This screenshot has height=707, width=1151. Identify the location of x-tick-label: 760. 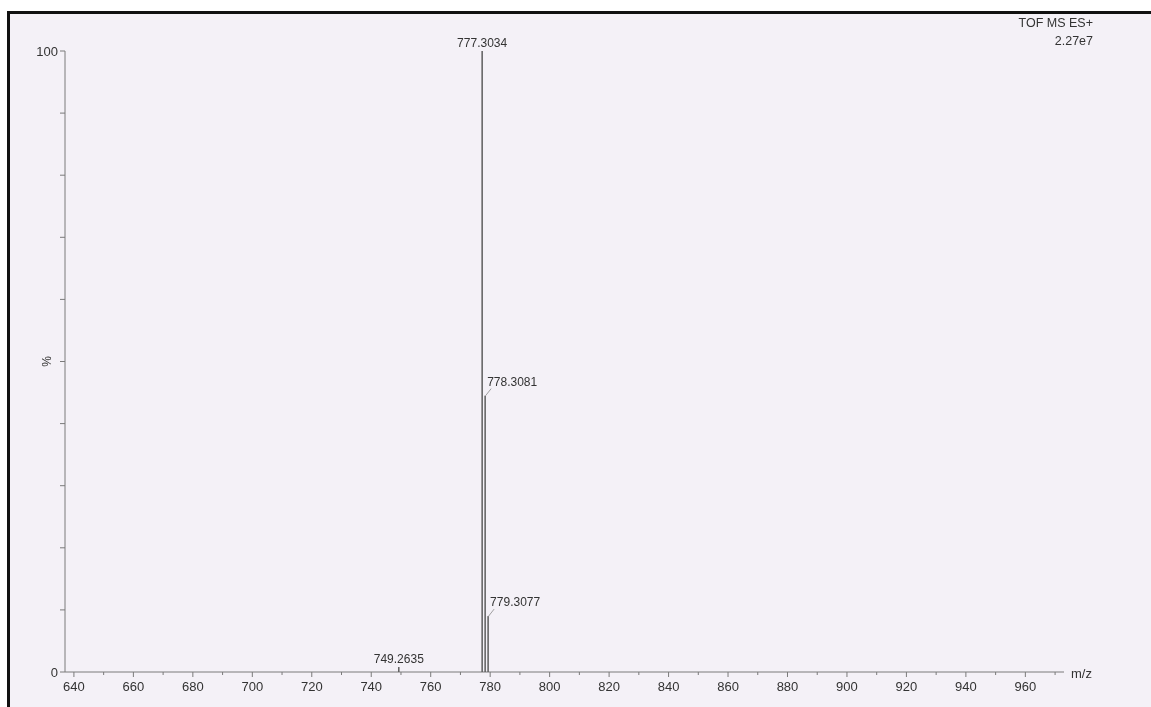
(430, 686).